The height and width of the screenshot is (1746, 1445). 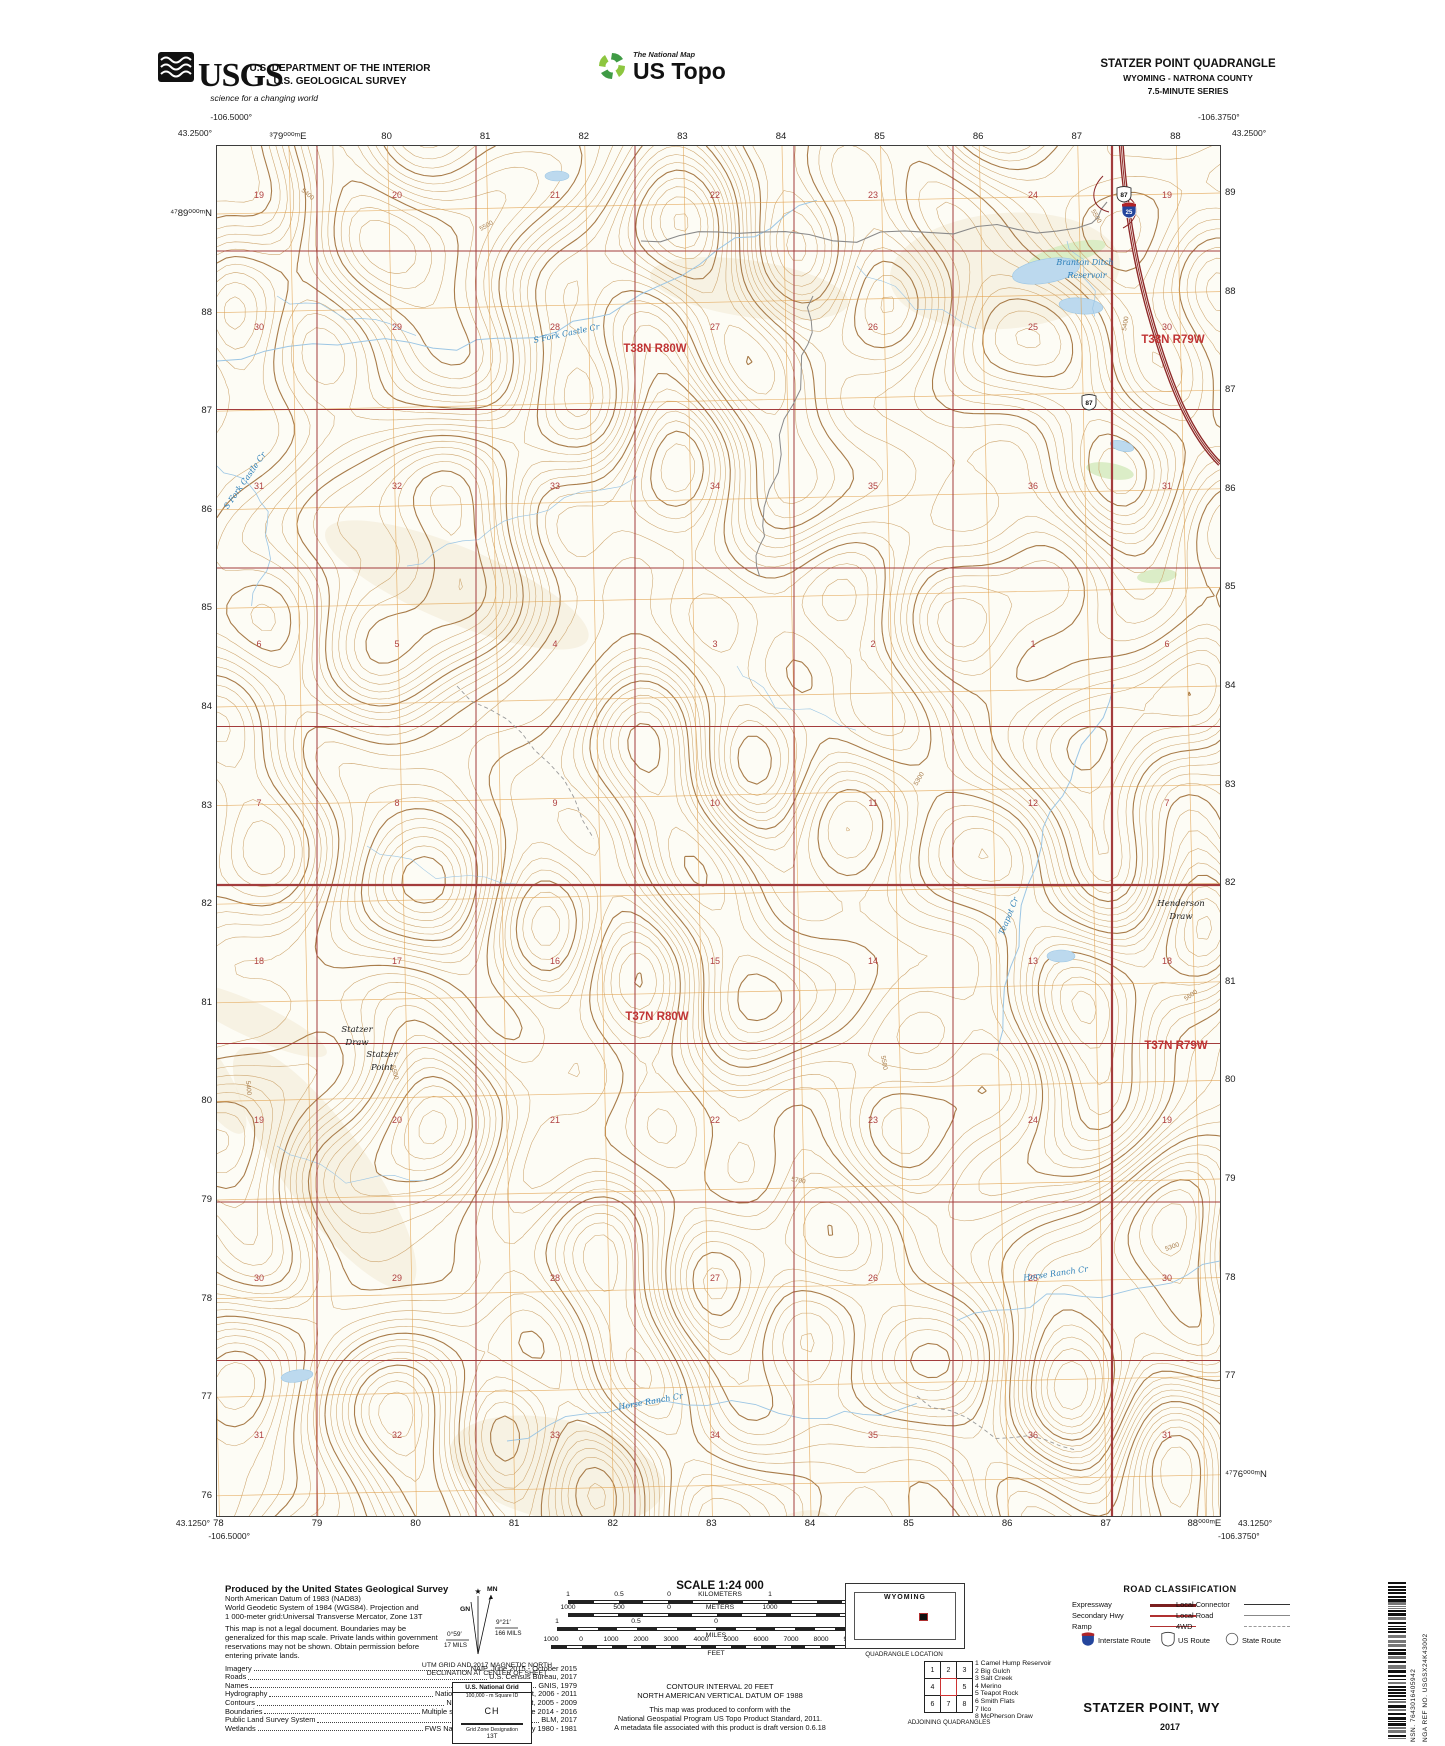 I want to click on section-number: 14, so click(x=873, y=961).